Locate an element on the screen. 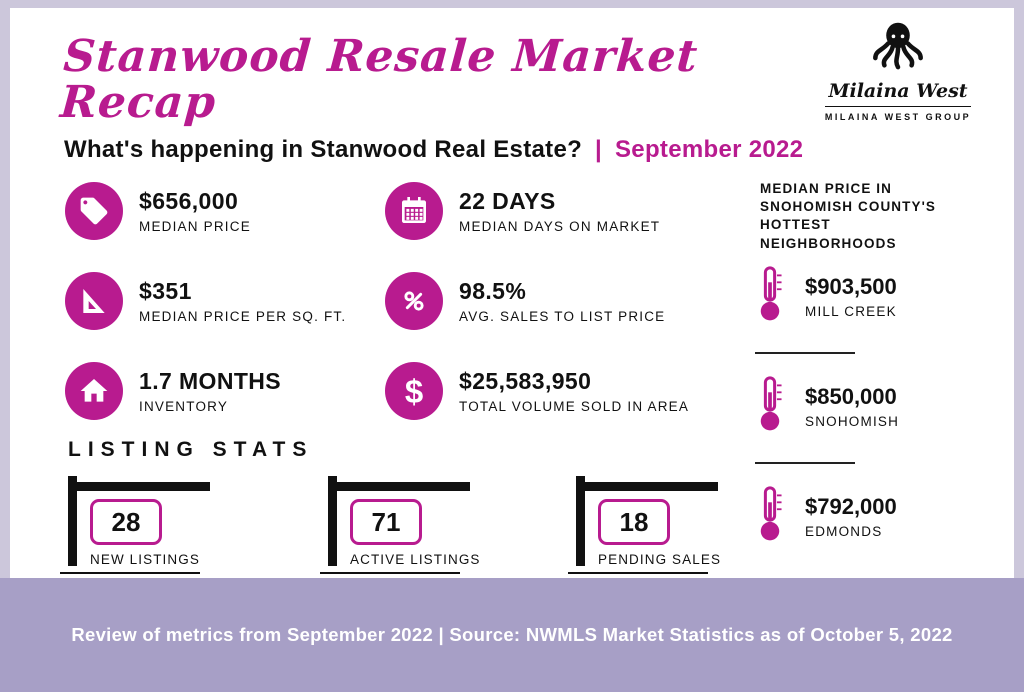 Image resolution: width=1024 pixels, height=692 pixels. stat-text: 22 DAYS MEDIAN DAYS ON MARKET is located at coordinates (559, 211).